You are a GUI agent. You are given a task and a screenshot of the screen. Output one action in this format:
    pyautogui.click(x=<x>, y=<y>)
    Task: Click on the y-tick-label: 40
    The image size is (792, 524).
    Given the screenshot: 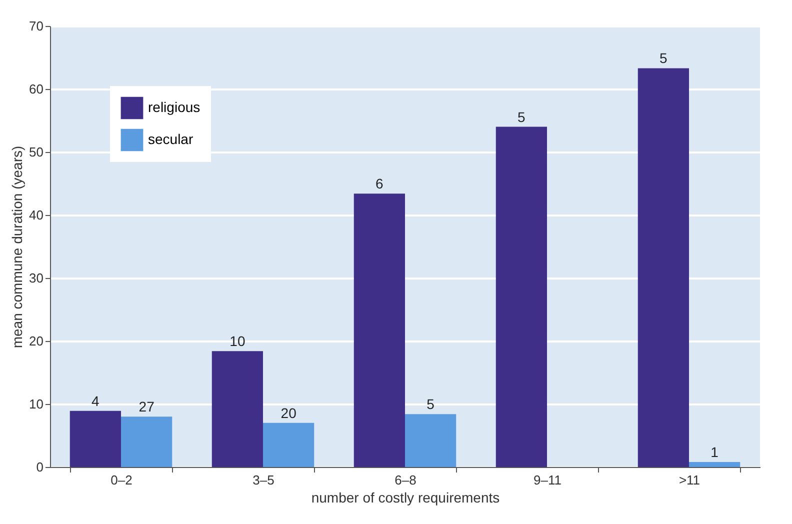 What is the action you would take?
    pyautogui.click(x=36, y=215)
    